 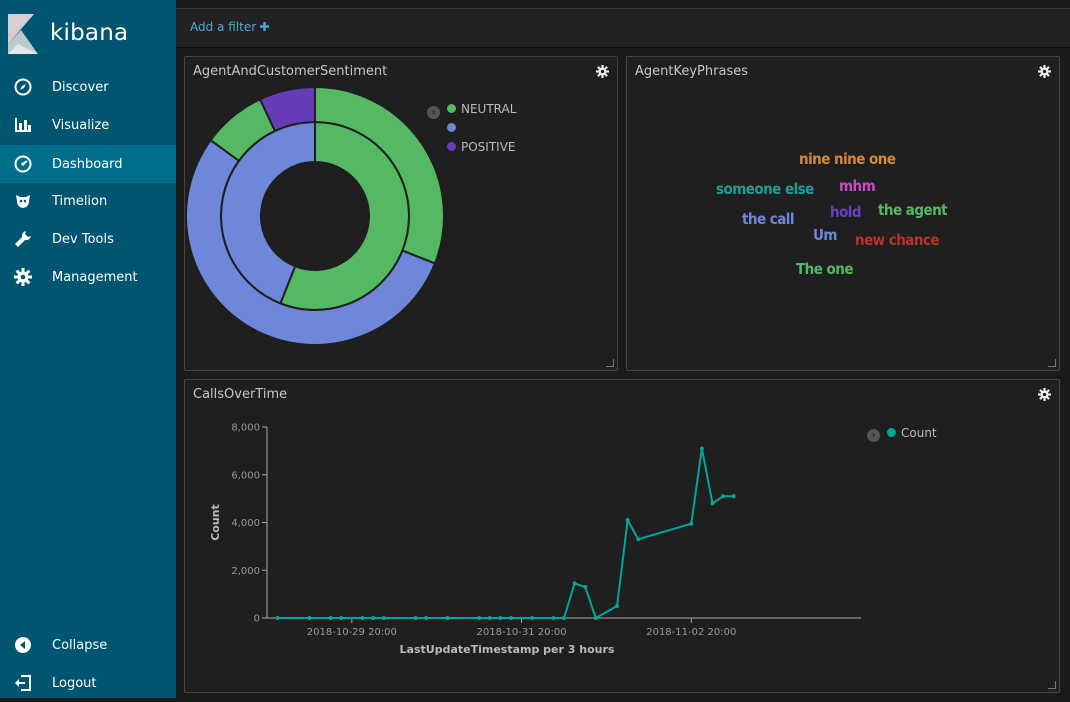 What do you see at coordinates (846, 212) in the screenshot?
I see `word-cloud-word: hold` at bounding box center [846, 212].